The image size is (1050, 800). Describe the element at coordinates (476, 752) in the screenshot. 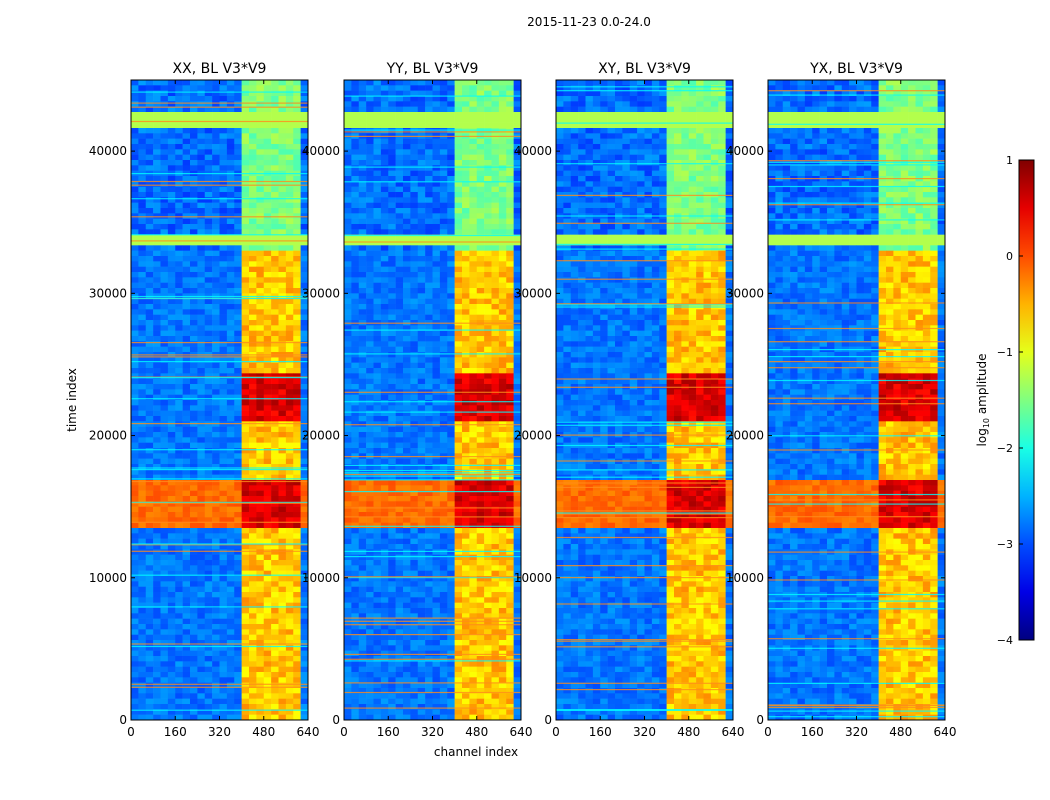

I see `x-axis-label: channel index` at that location.